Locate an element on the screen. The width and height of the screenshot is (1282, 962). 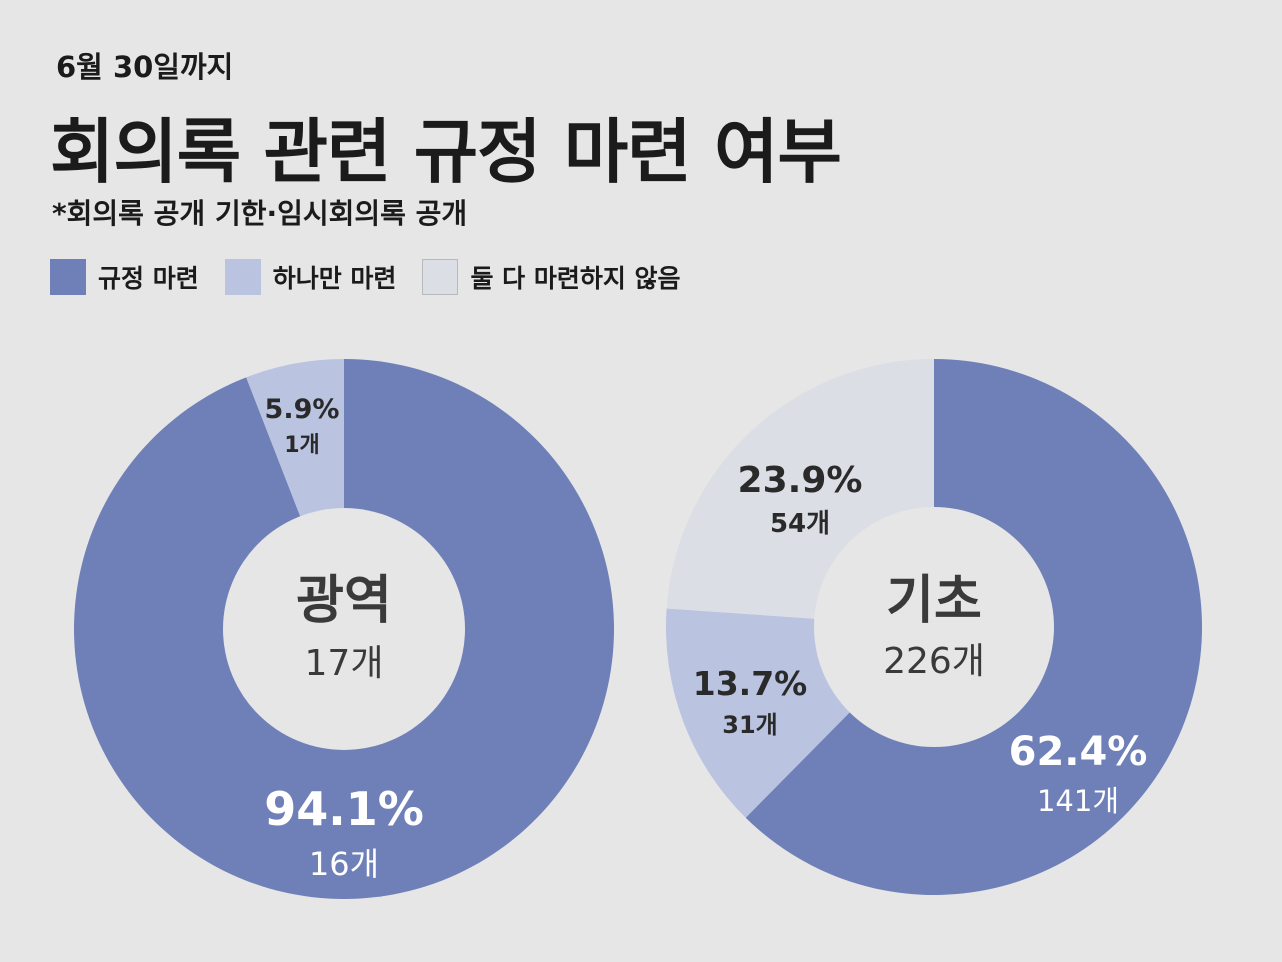
center-title-metro: 광역 is located at coordinates (344, 601).